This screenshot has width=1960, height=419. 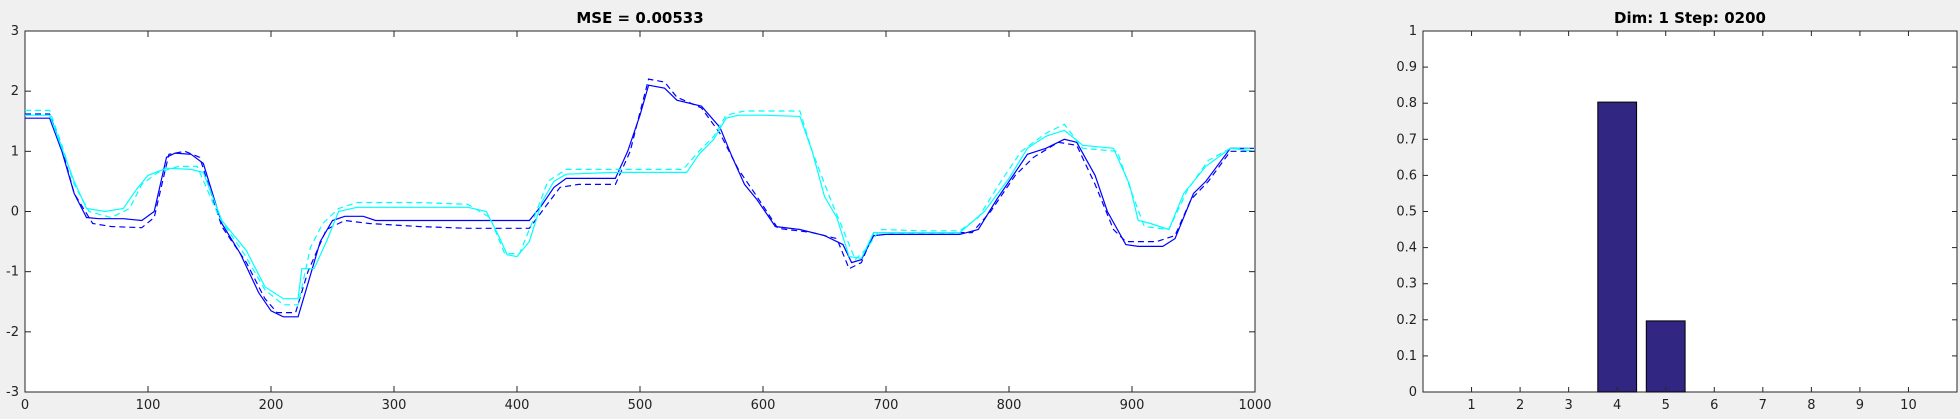 What do you see at coordinates (1860, 405) in the screenshot?
I see `x-tick-label: 9` at bounding box center [1860, 405].